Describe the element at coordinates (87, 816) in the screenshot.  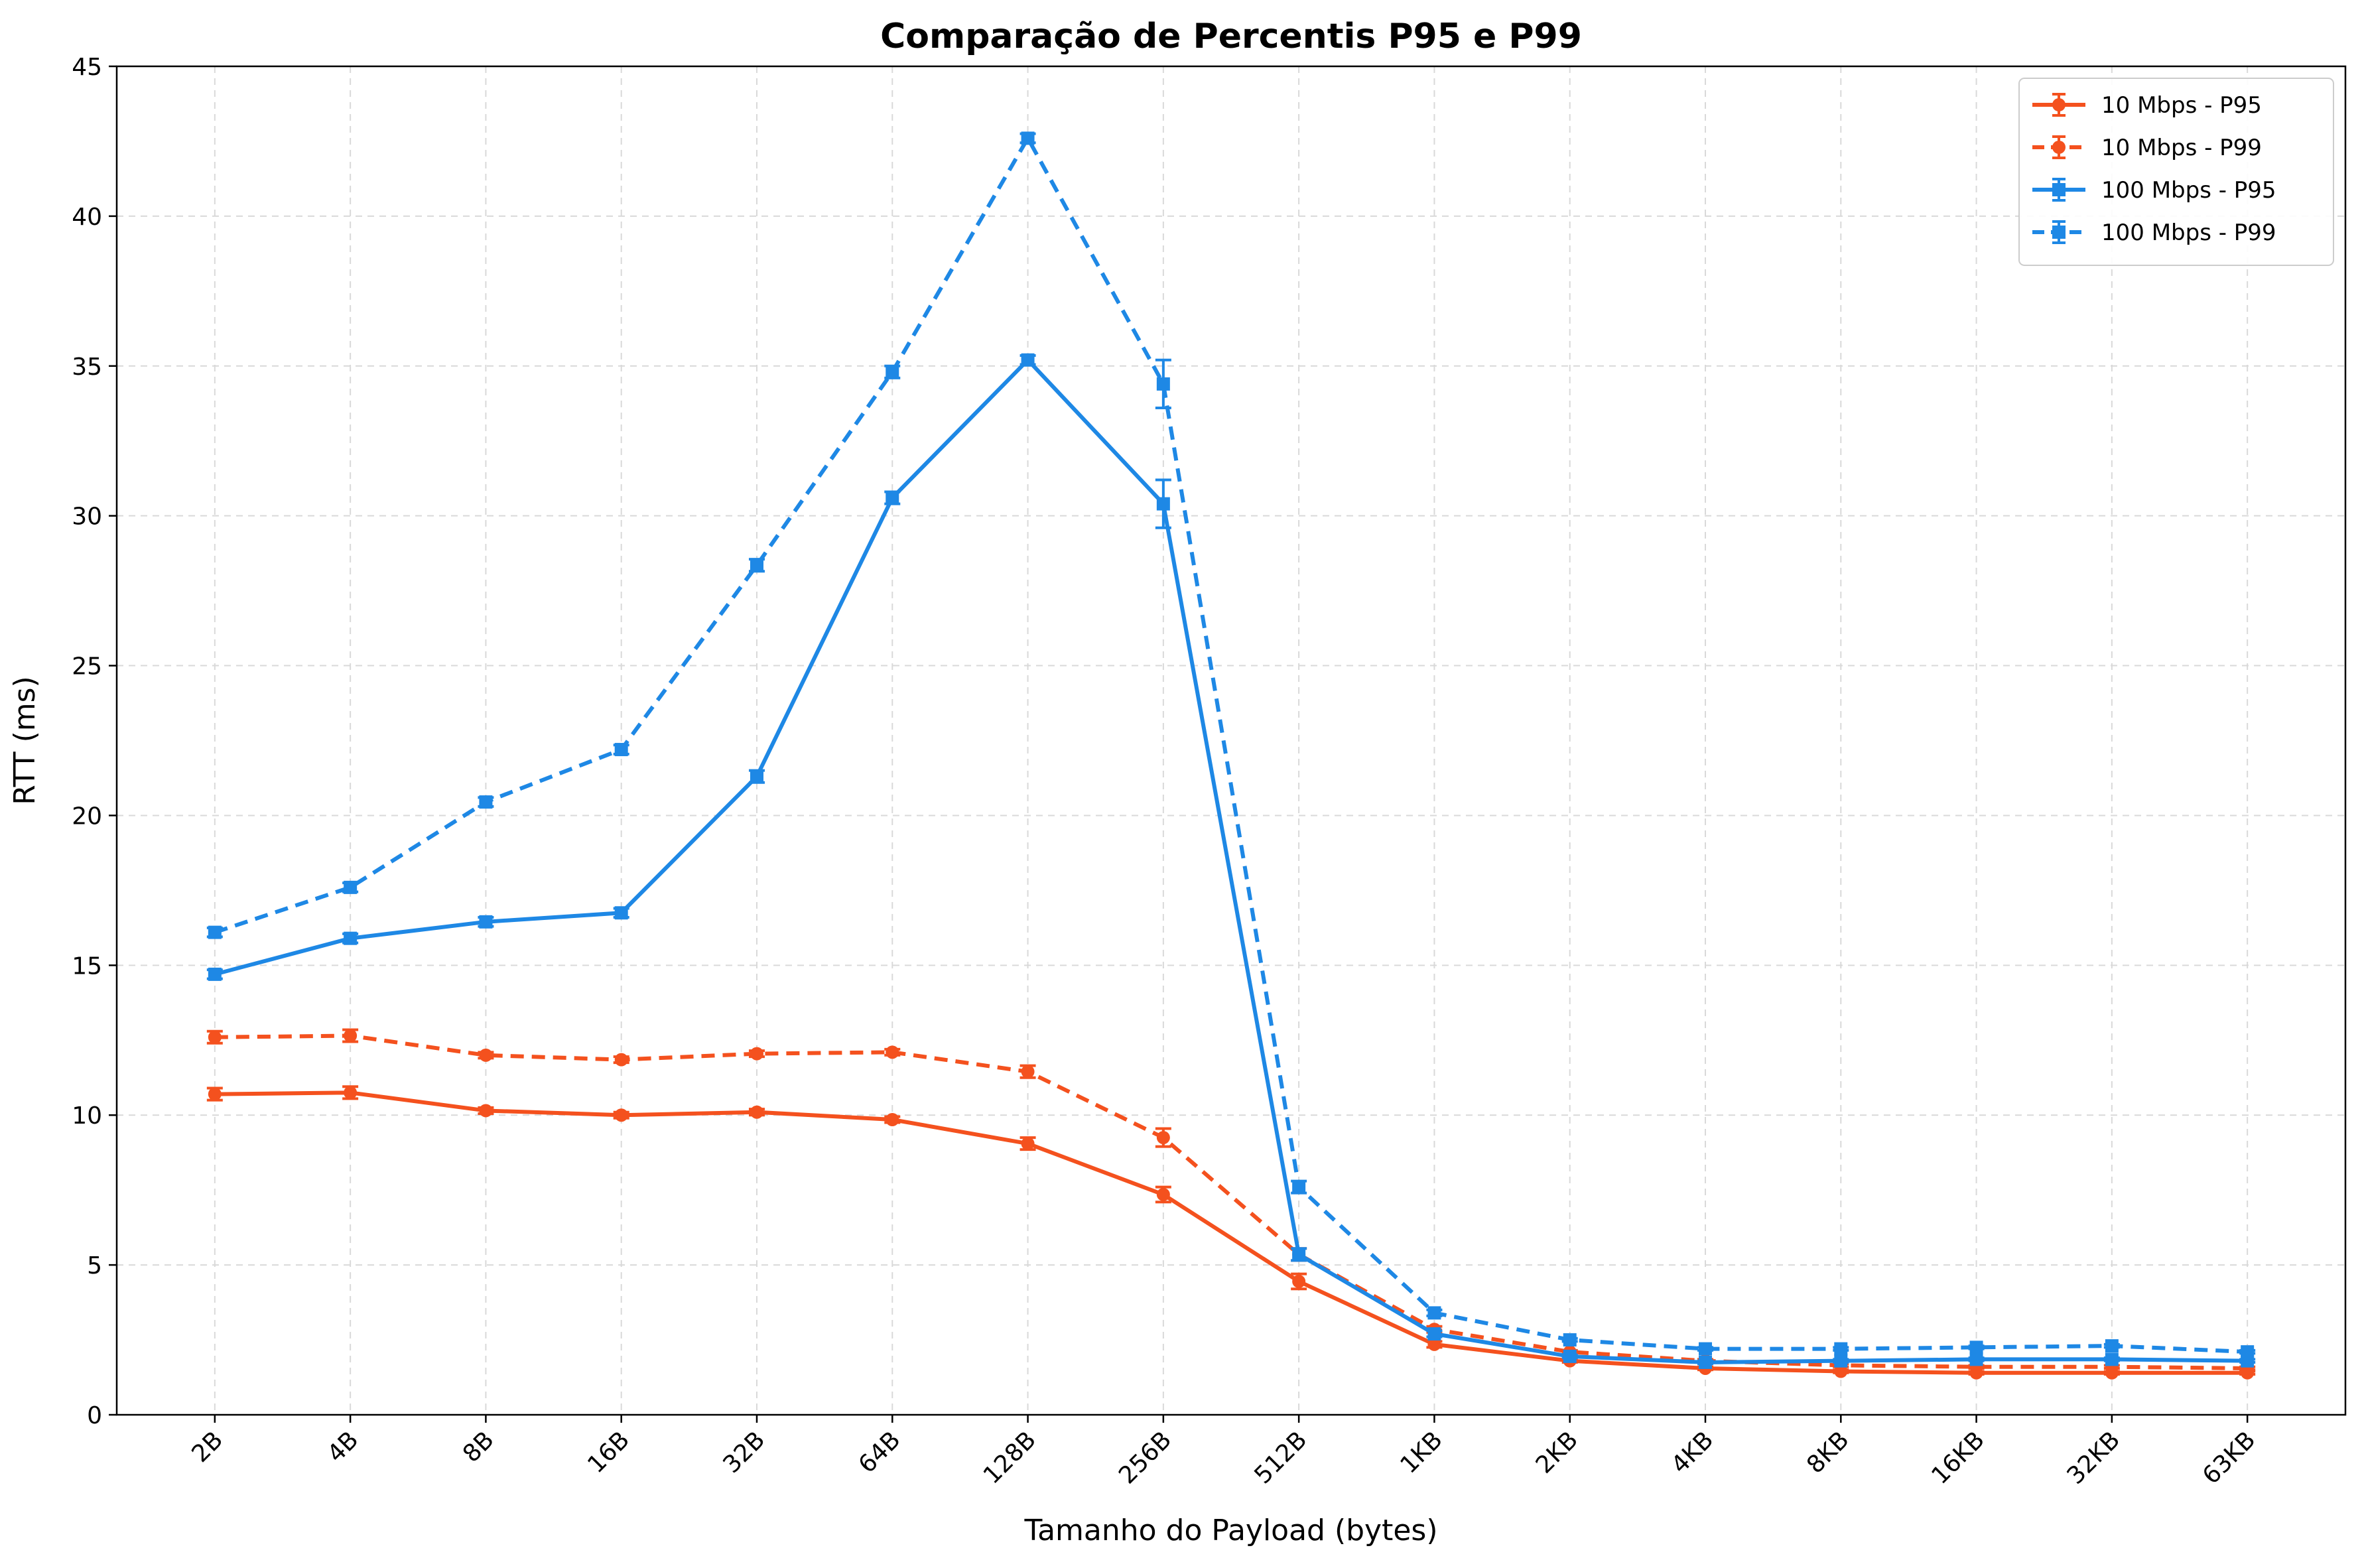
I see `y-tick-label: 20` at that location.